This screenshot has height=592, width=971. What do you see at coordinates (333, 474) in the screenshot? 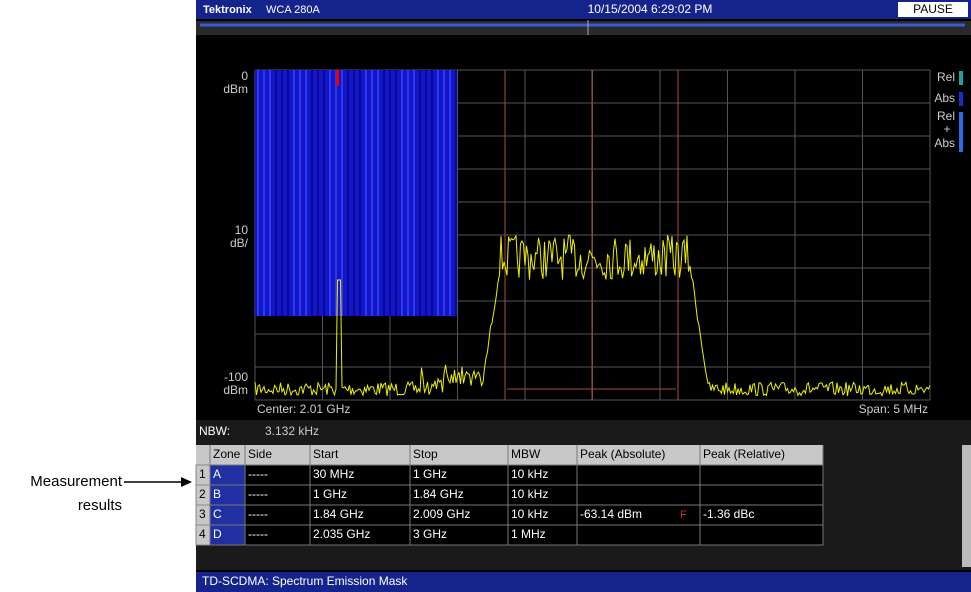
I see `cell-text: 30 MHz` at bounding box center [333, 474].